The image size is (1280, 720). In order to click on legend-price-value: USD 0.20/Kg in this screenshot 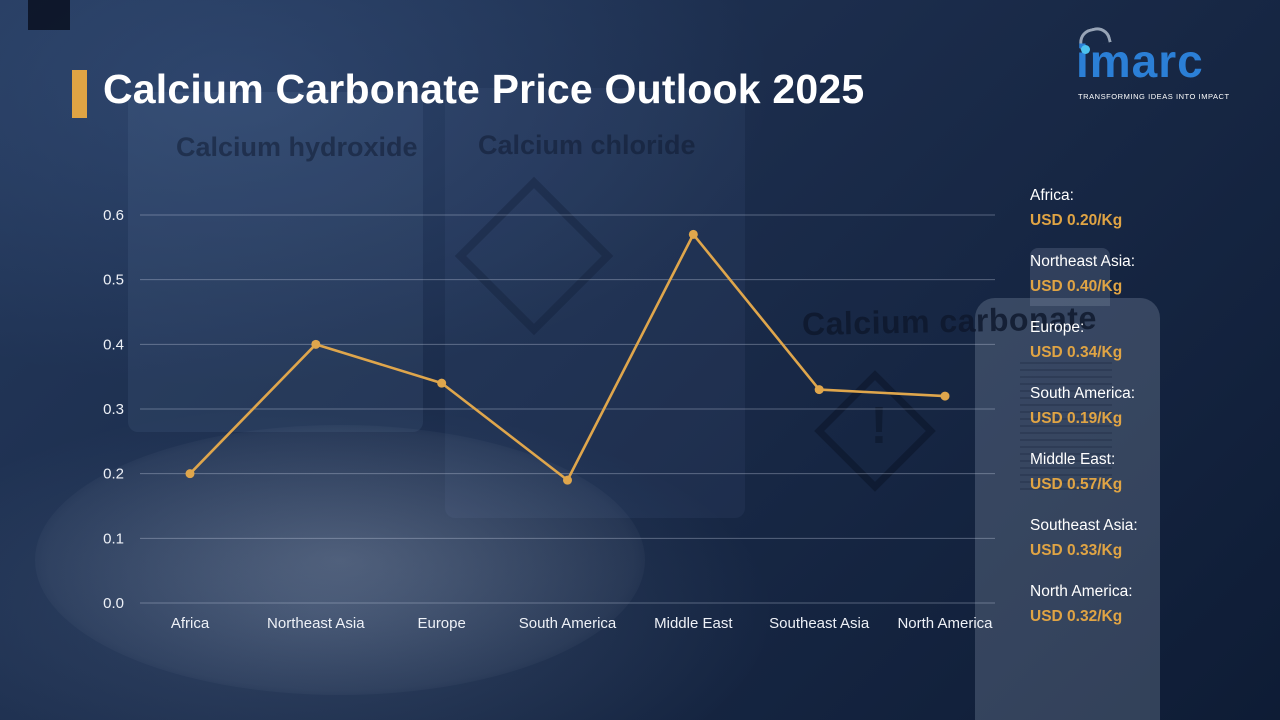, I will do `click(1076, 220)`.